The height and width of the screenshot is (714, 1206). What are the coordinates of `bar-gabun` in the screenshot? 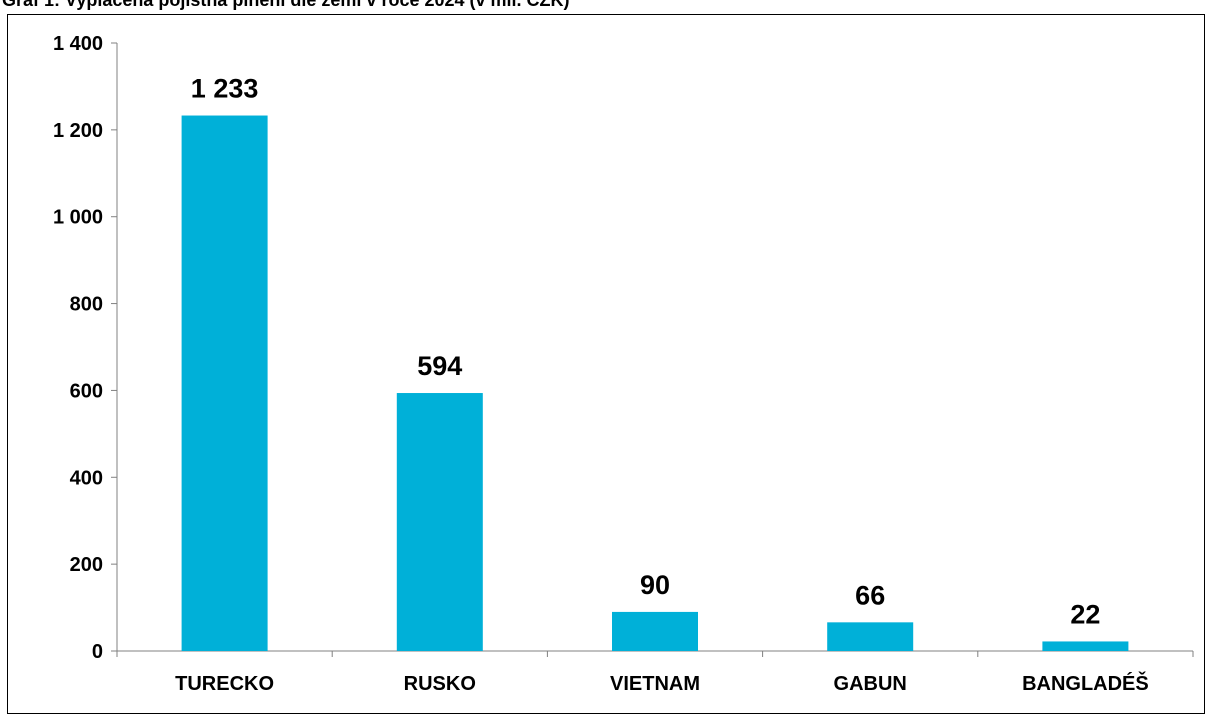 It's located at (870, 636).